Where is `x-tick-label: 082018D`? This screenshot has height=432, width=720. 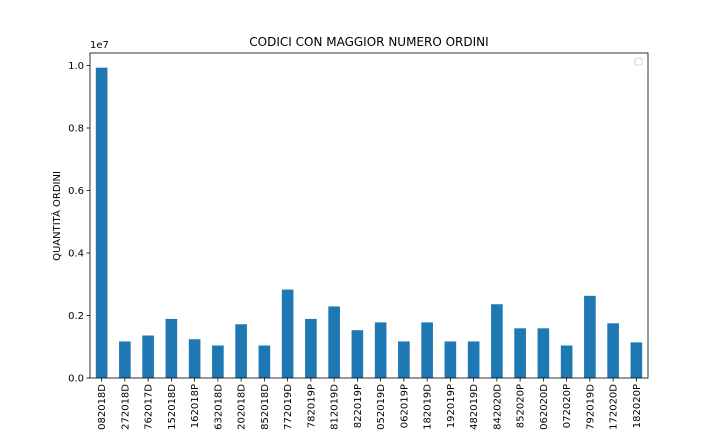 x-tick-label: 082018D is located at coordinates (102, 407).